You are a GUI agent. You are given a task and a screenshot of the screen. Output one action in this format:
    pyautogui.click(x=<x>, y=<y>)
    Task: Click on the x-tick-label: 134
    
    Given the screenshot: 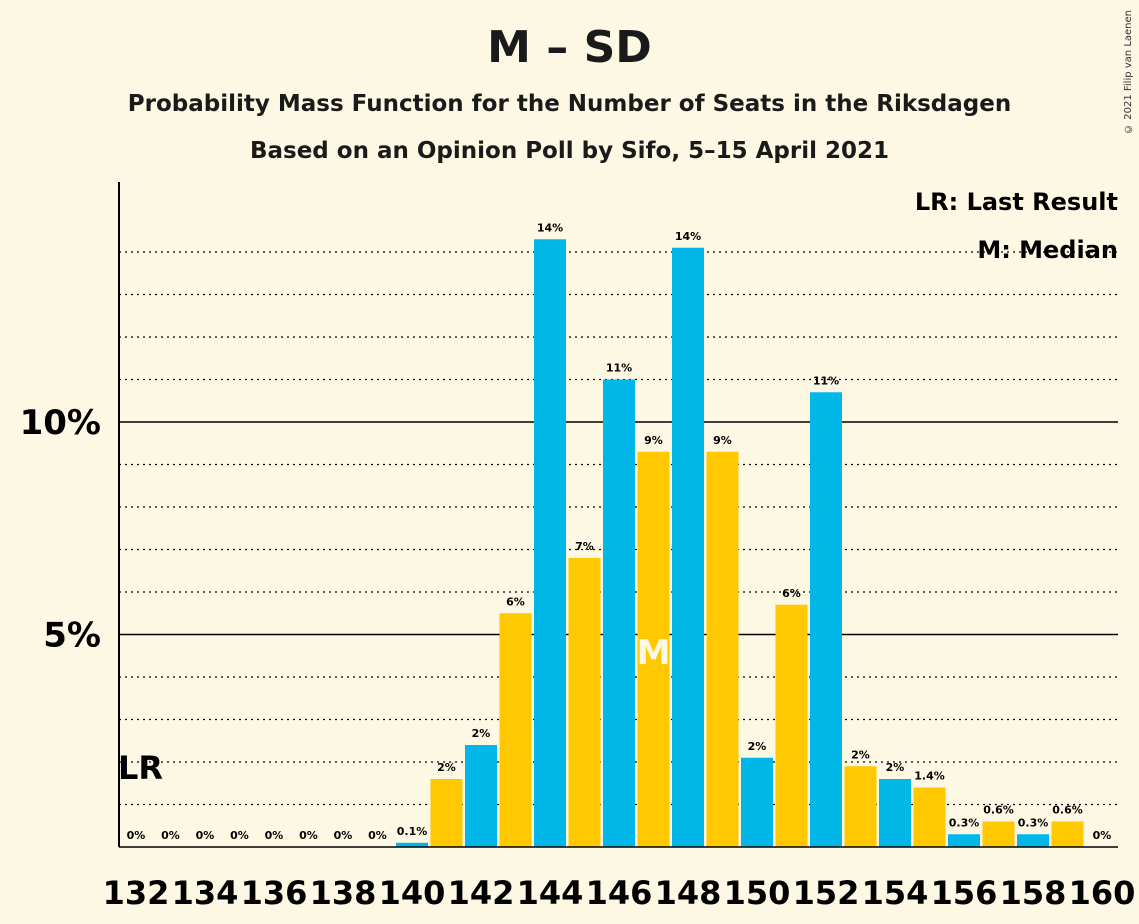 What is the action you would take?
    pyautogui.click(x=205, y=893)
    